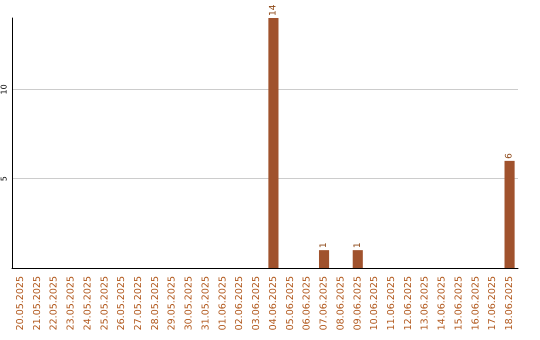 The height and width of the screenshot is (340, 540). I want to click on x-tick-label: 21.05.2025, so click(37, 303).